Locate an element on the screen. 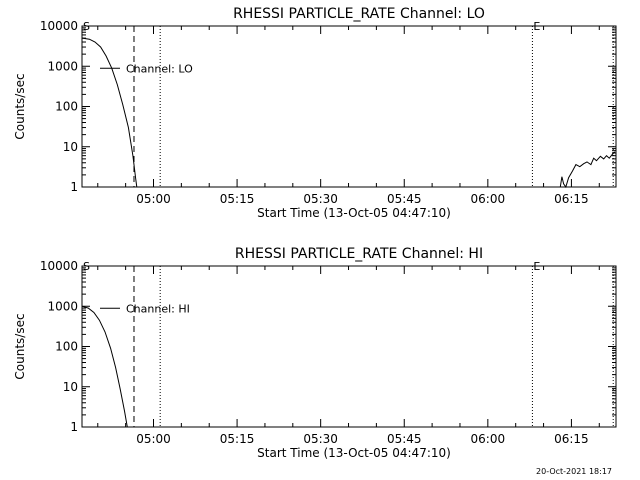 The image size is (640, 480). chart-title: RHESSI PARTICLE_RATE Channel: HI is located at coordinates (359, 254).